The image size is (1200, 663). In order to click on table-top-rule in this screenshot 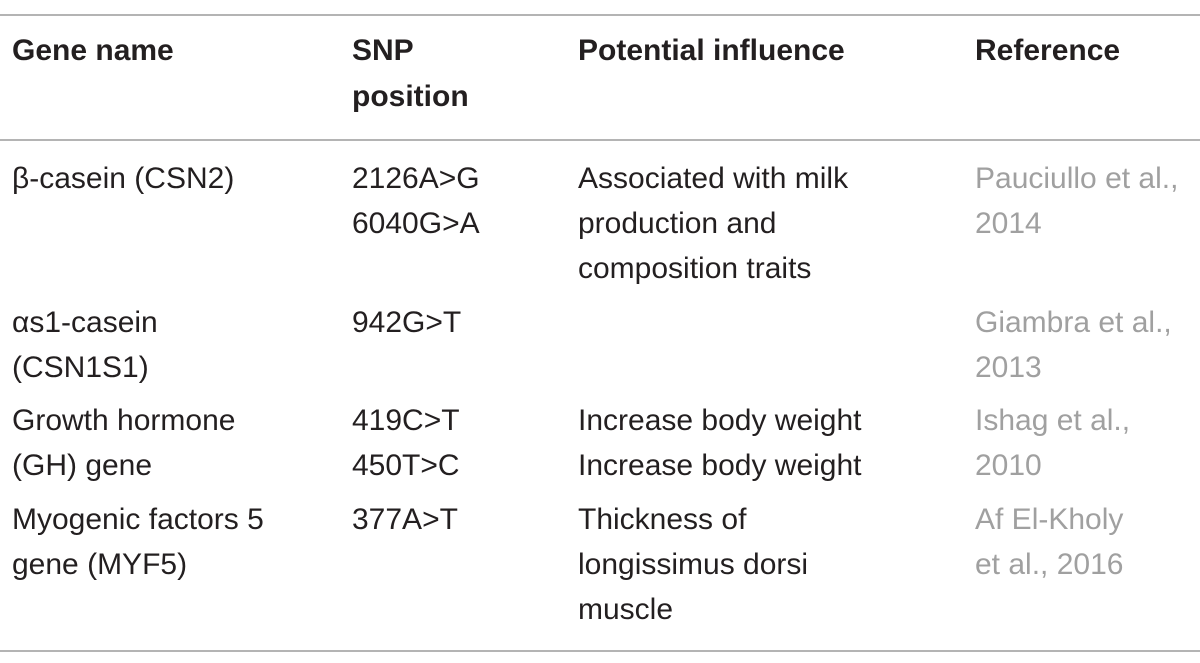, I will do `click(600, 15)`.